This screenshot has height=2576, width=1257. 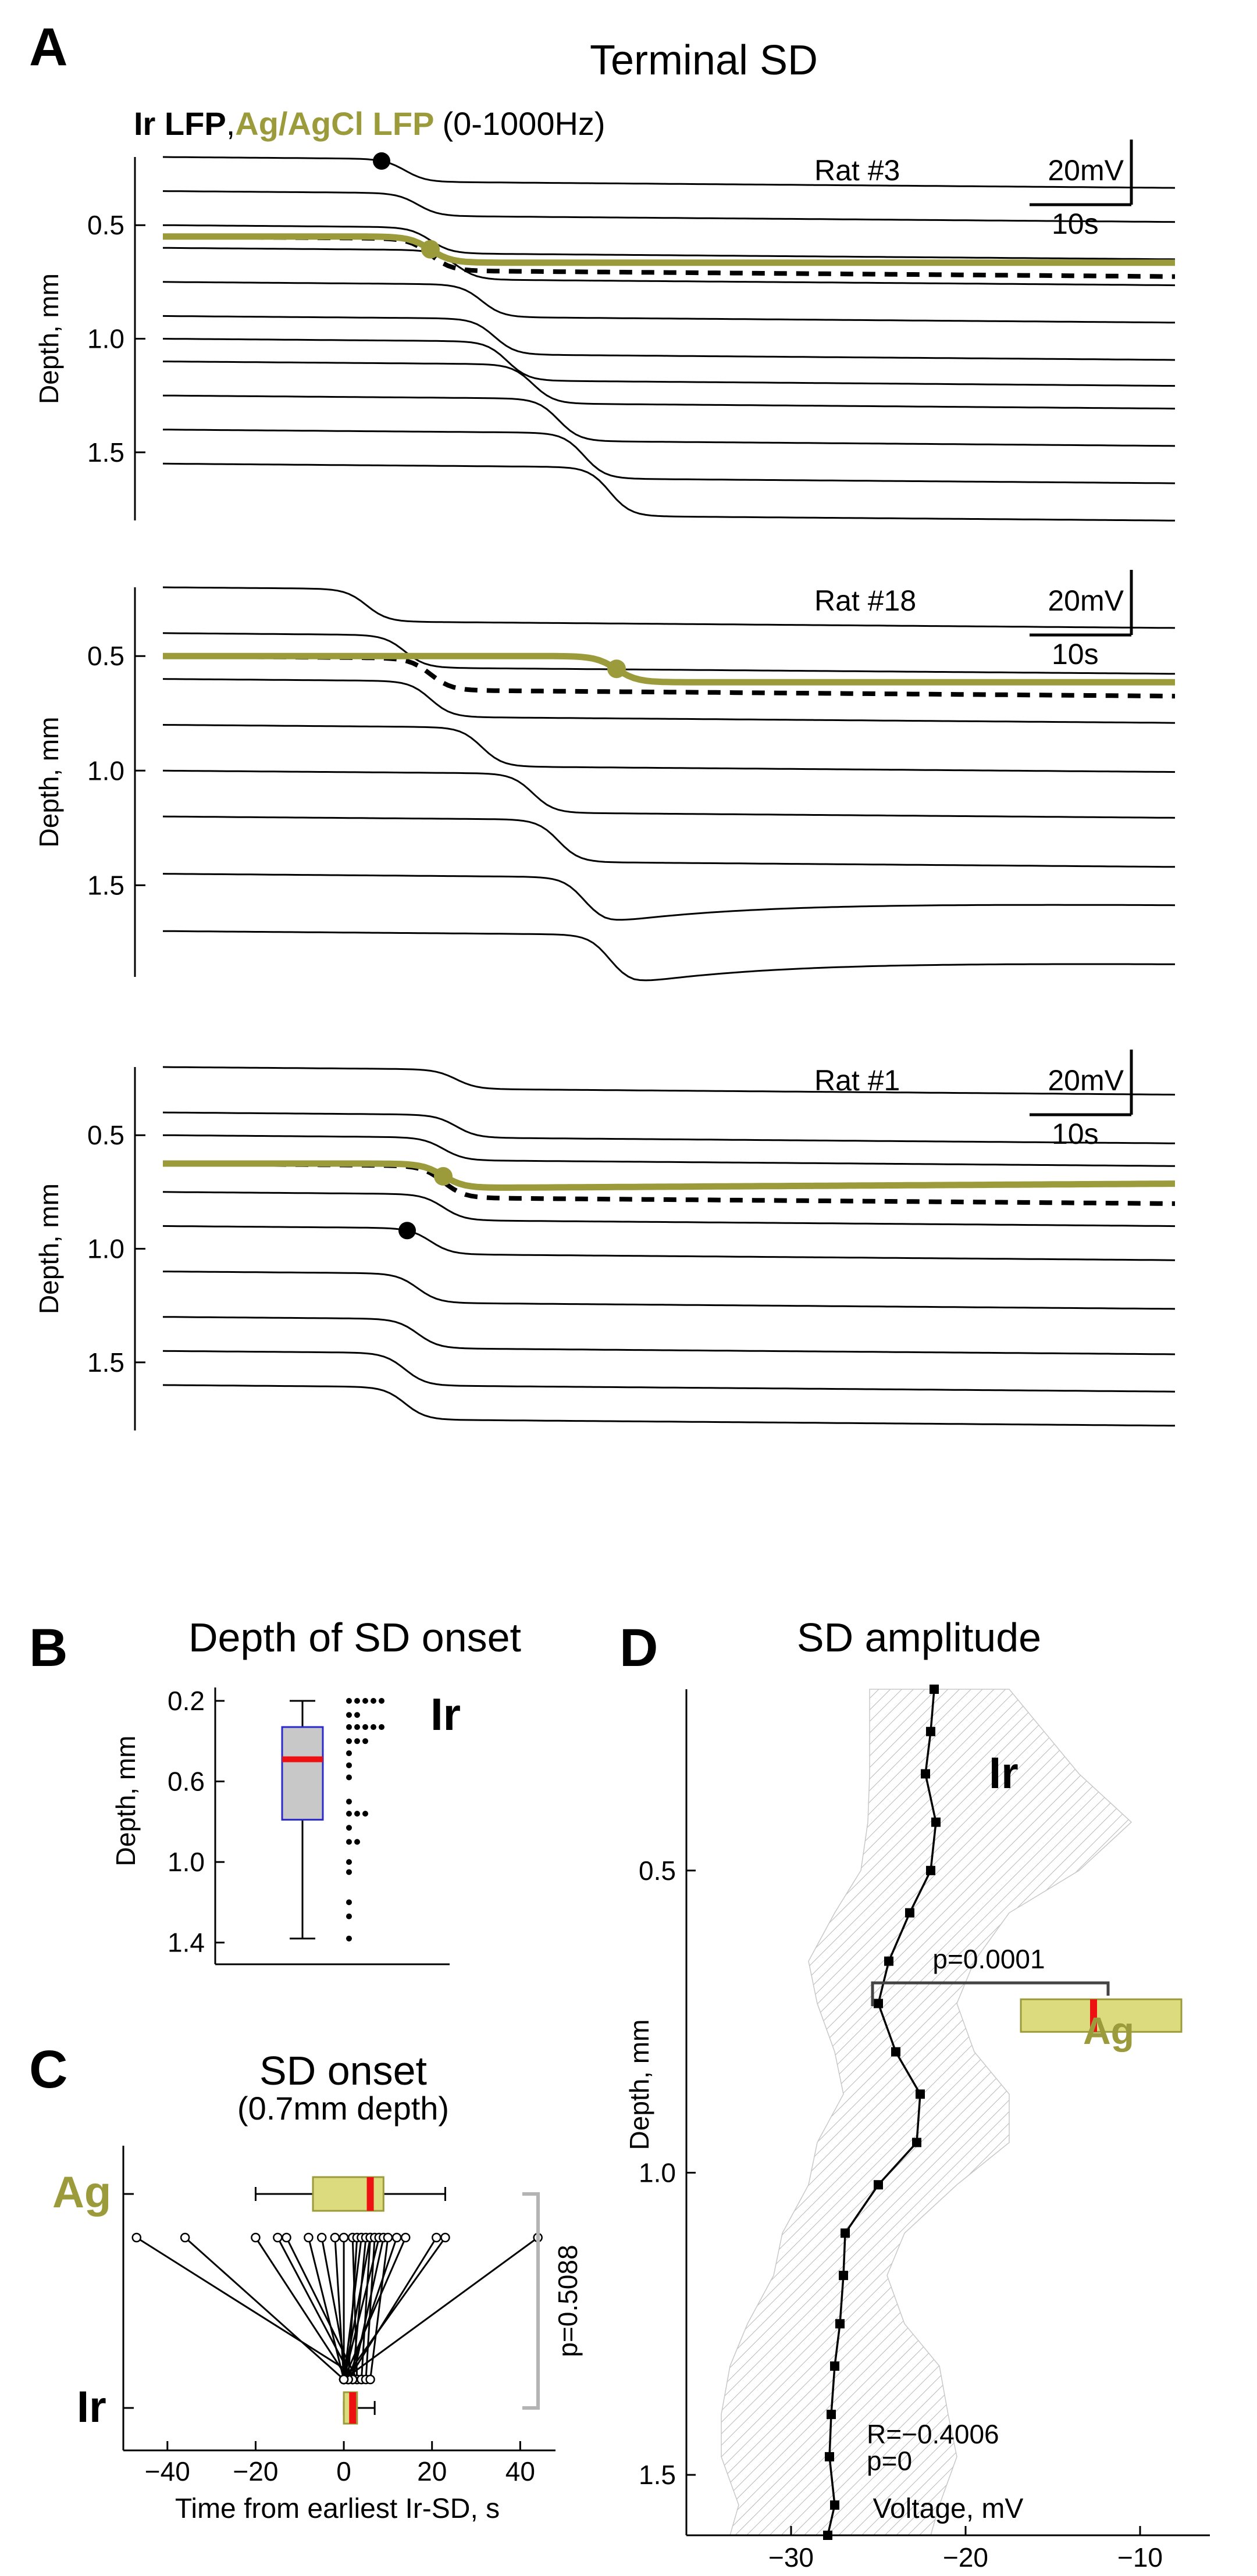 What do you see at coordinates (105, 225) in the screenshot?
I see `depth-tick-label: 0.5` at bounding box center [105, 225].